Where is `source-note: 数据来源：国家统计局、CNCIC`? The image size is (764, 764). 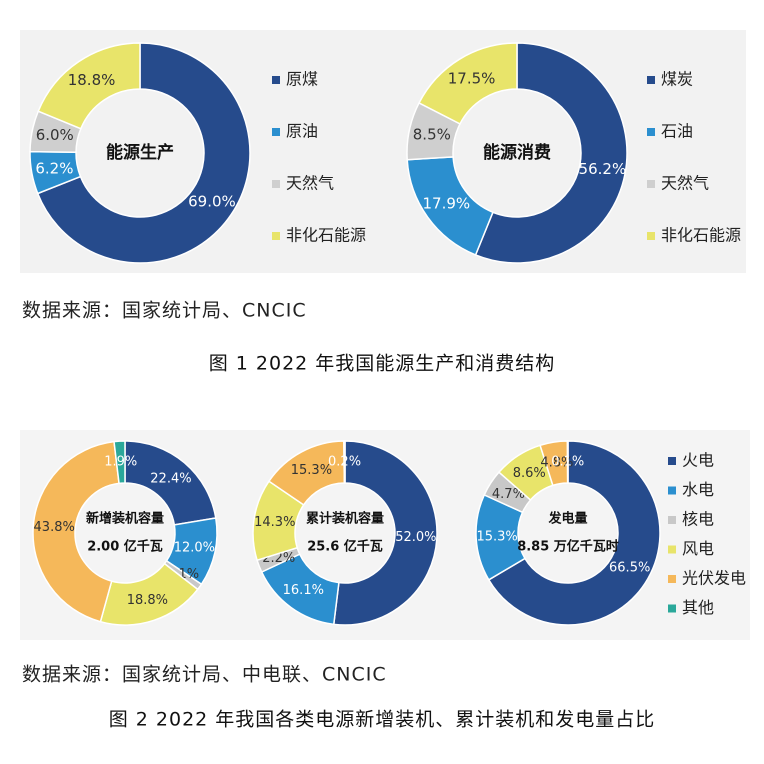
source-note: 数据来源：国家统计局、CNCIC is located at coordinates (164, 311).